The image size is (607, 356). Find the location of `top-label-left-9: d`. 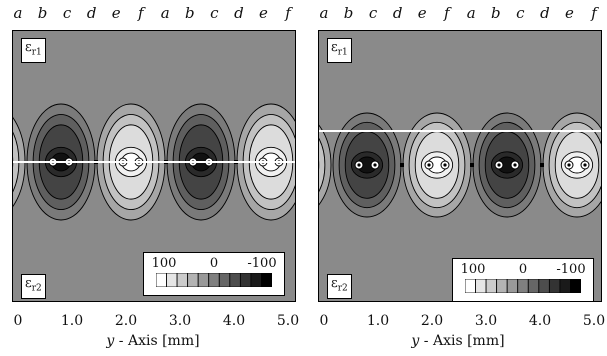

top-label-left-9: d is located at coordinates (239, 13).